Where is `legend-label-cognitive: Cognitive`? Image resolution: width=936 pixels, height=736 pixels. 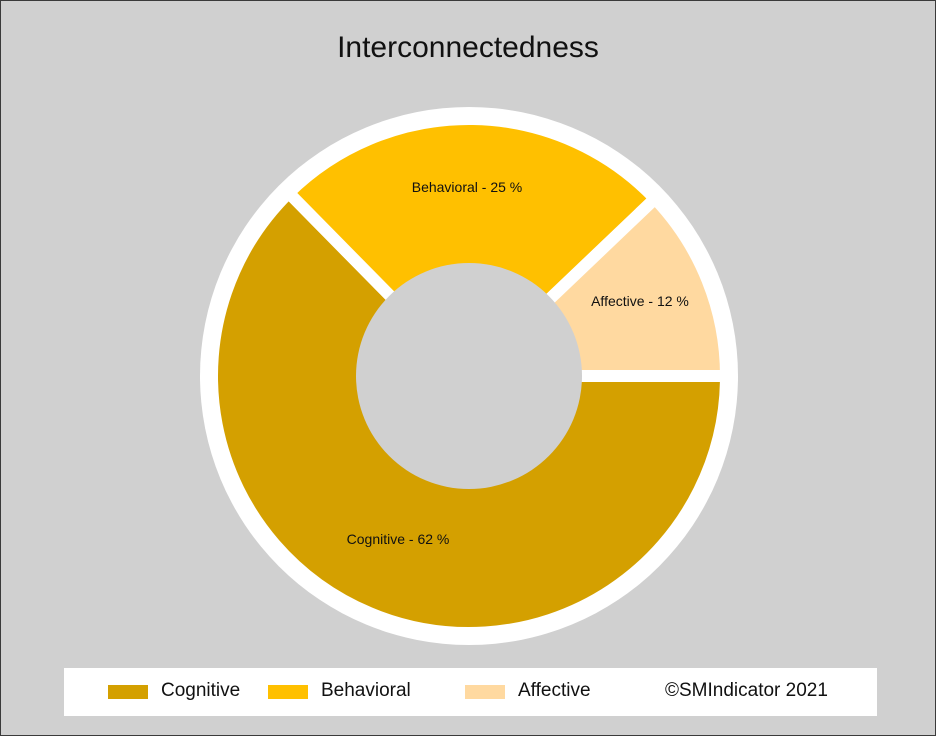 legend-label-cognitive: Cognitive is located at coordinates (201, 690).